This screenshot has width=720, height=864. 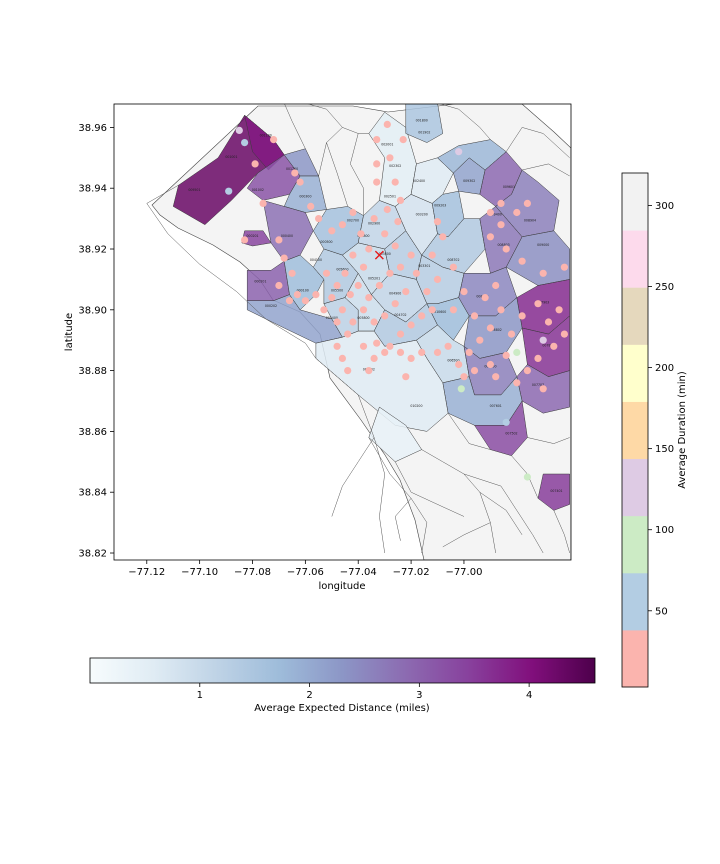 What do you see at coordinates (664, 206) in the screenshot?
I see `duration-tick-label: 300` at bounding box center [664, 206].